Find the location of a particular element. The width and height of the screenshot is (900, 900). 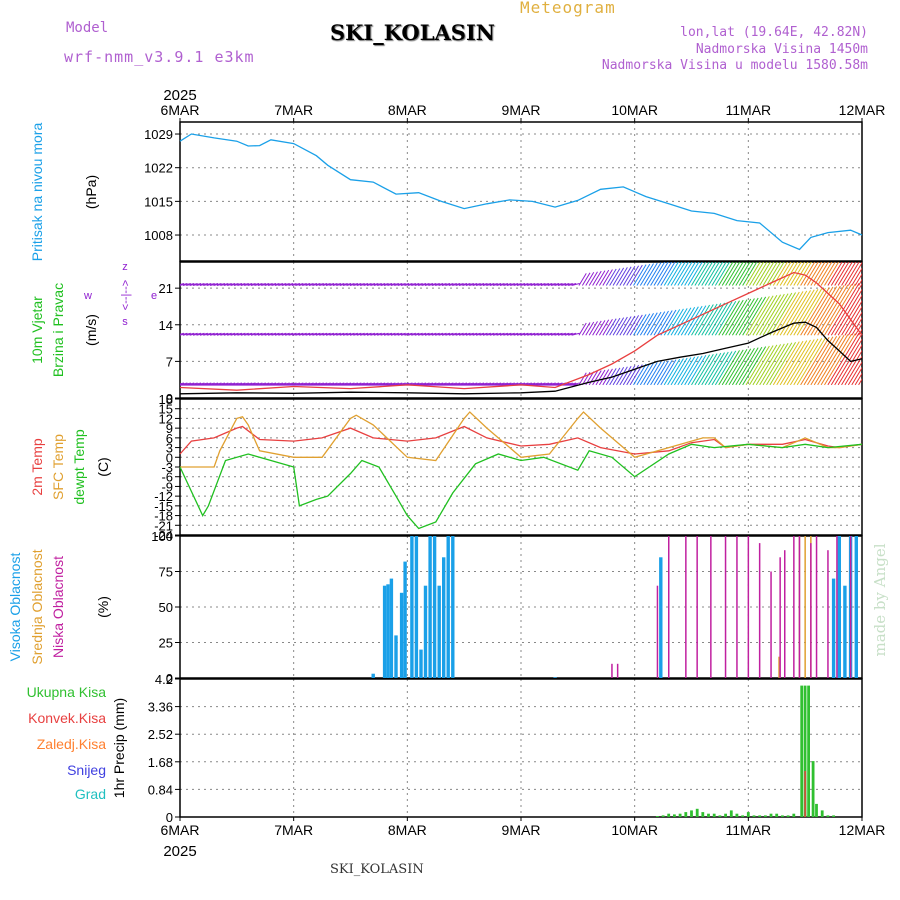

wind-ytick-label: 0 is located at coordinates (169, 398).